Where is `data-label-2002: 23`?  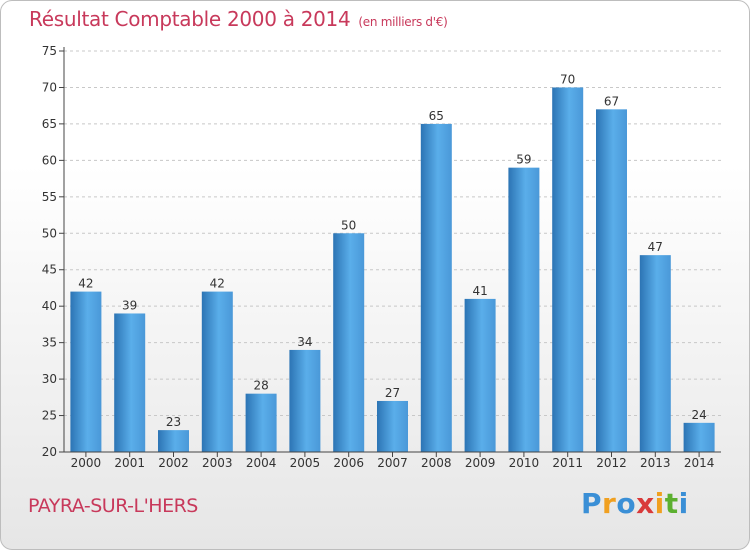 data-label-2002: 23 is located at coordinates (173, 422).